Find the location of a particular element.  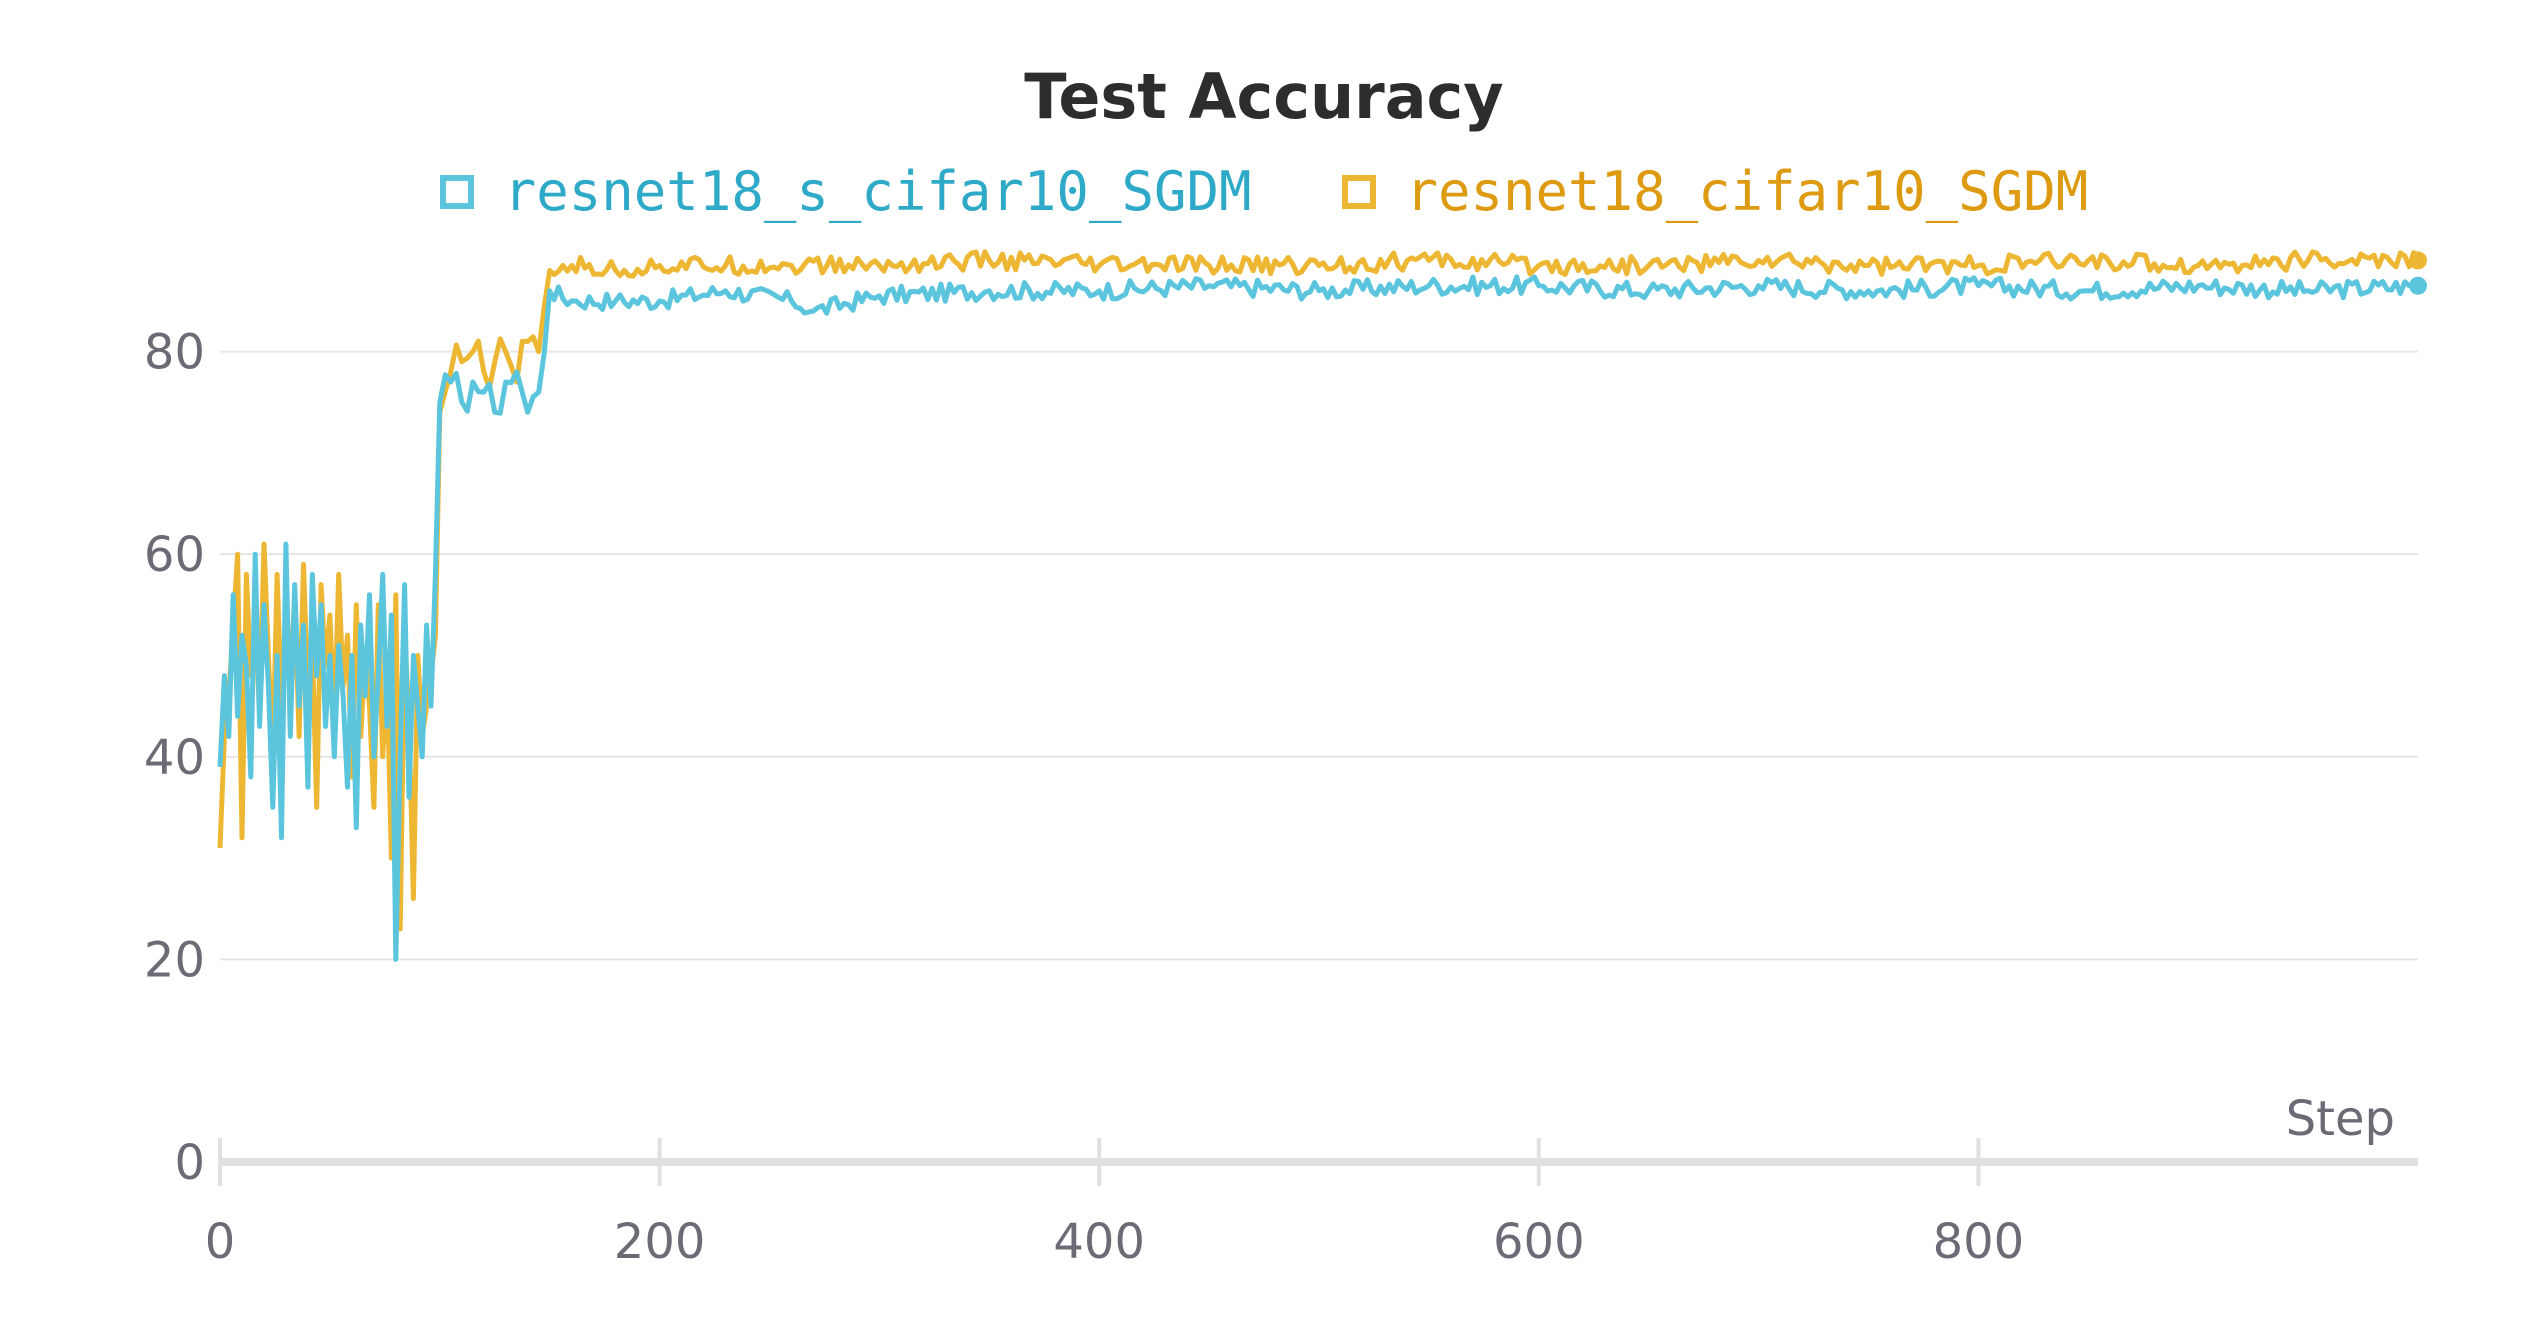

legend-entry-resnet18-s: resnet18_s_cifar10_SGDM is located at coordinates (845, 191).